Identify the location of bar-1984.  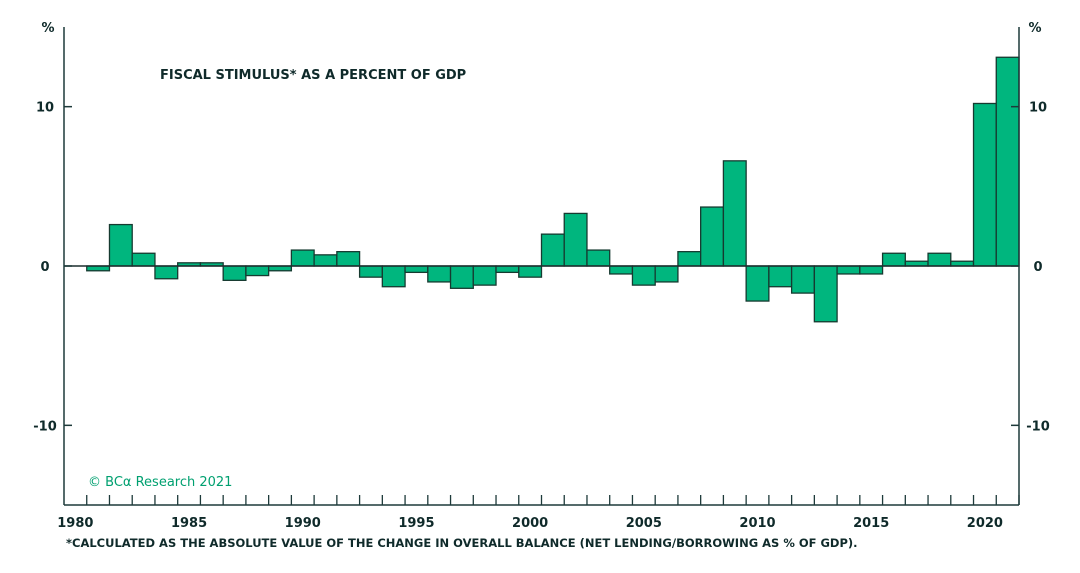
(166, 272).